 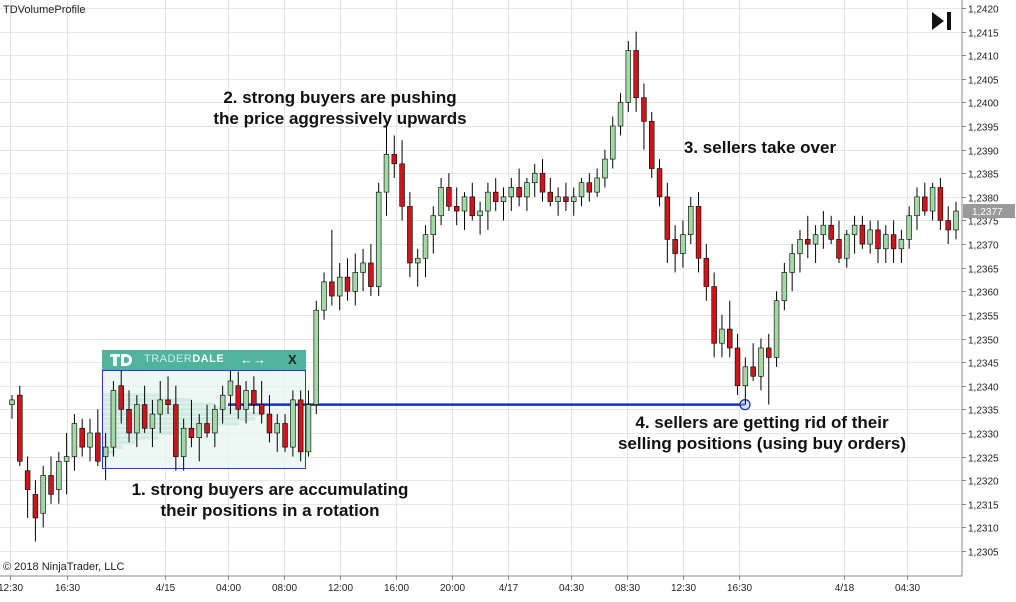 I want to click on x-tick-label: 4/15, so click(x=166, y=588).